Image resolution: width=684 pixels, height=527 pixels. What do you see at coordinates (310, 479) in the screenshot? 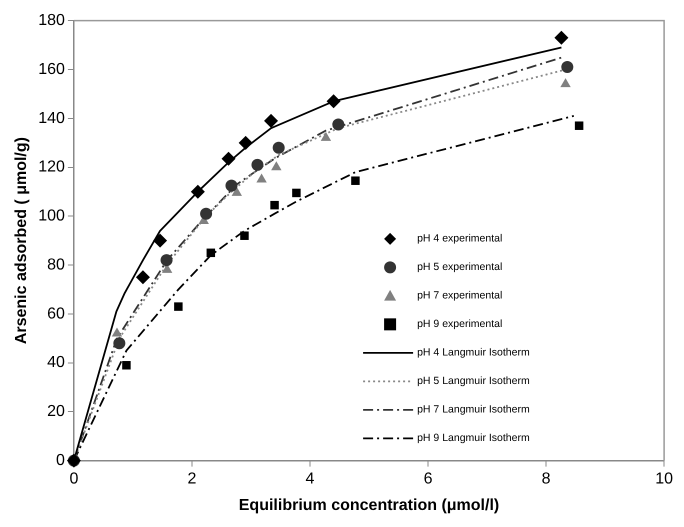
I see `x-tick-label: 4` at bounding box center [310, 479].